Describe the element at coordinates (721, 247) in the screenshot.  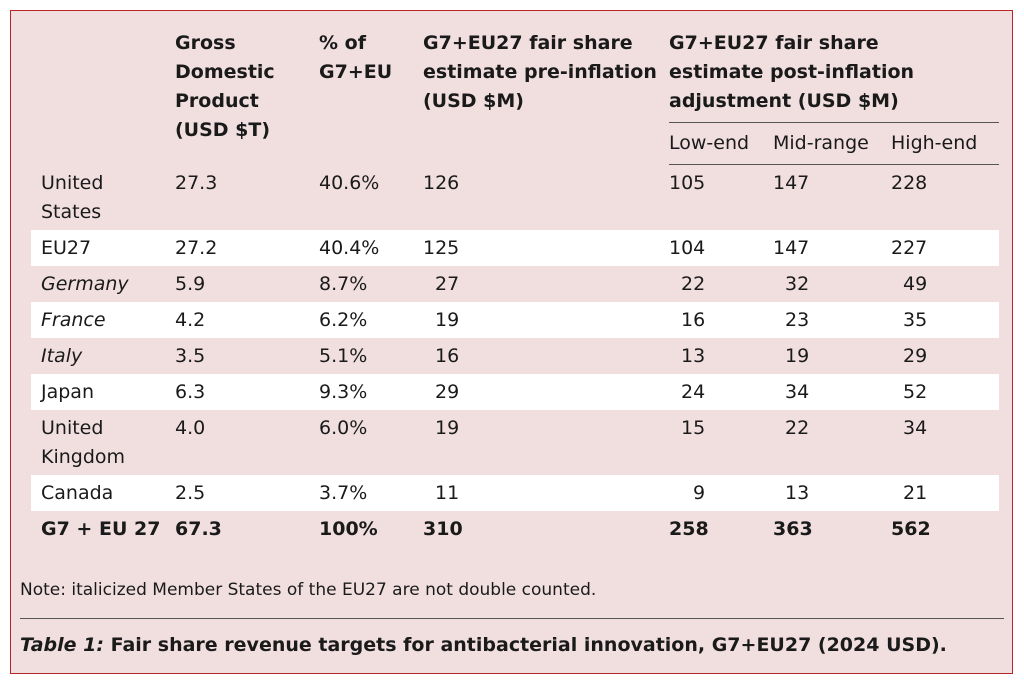
I see `cell-low: 104` at that location.